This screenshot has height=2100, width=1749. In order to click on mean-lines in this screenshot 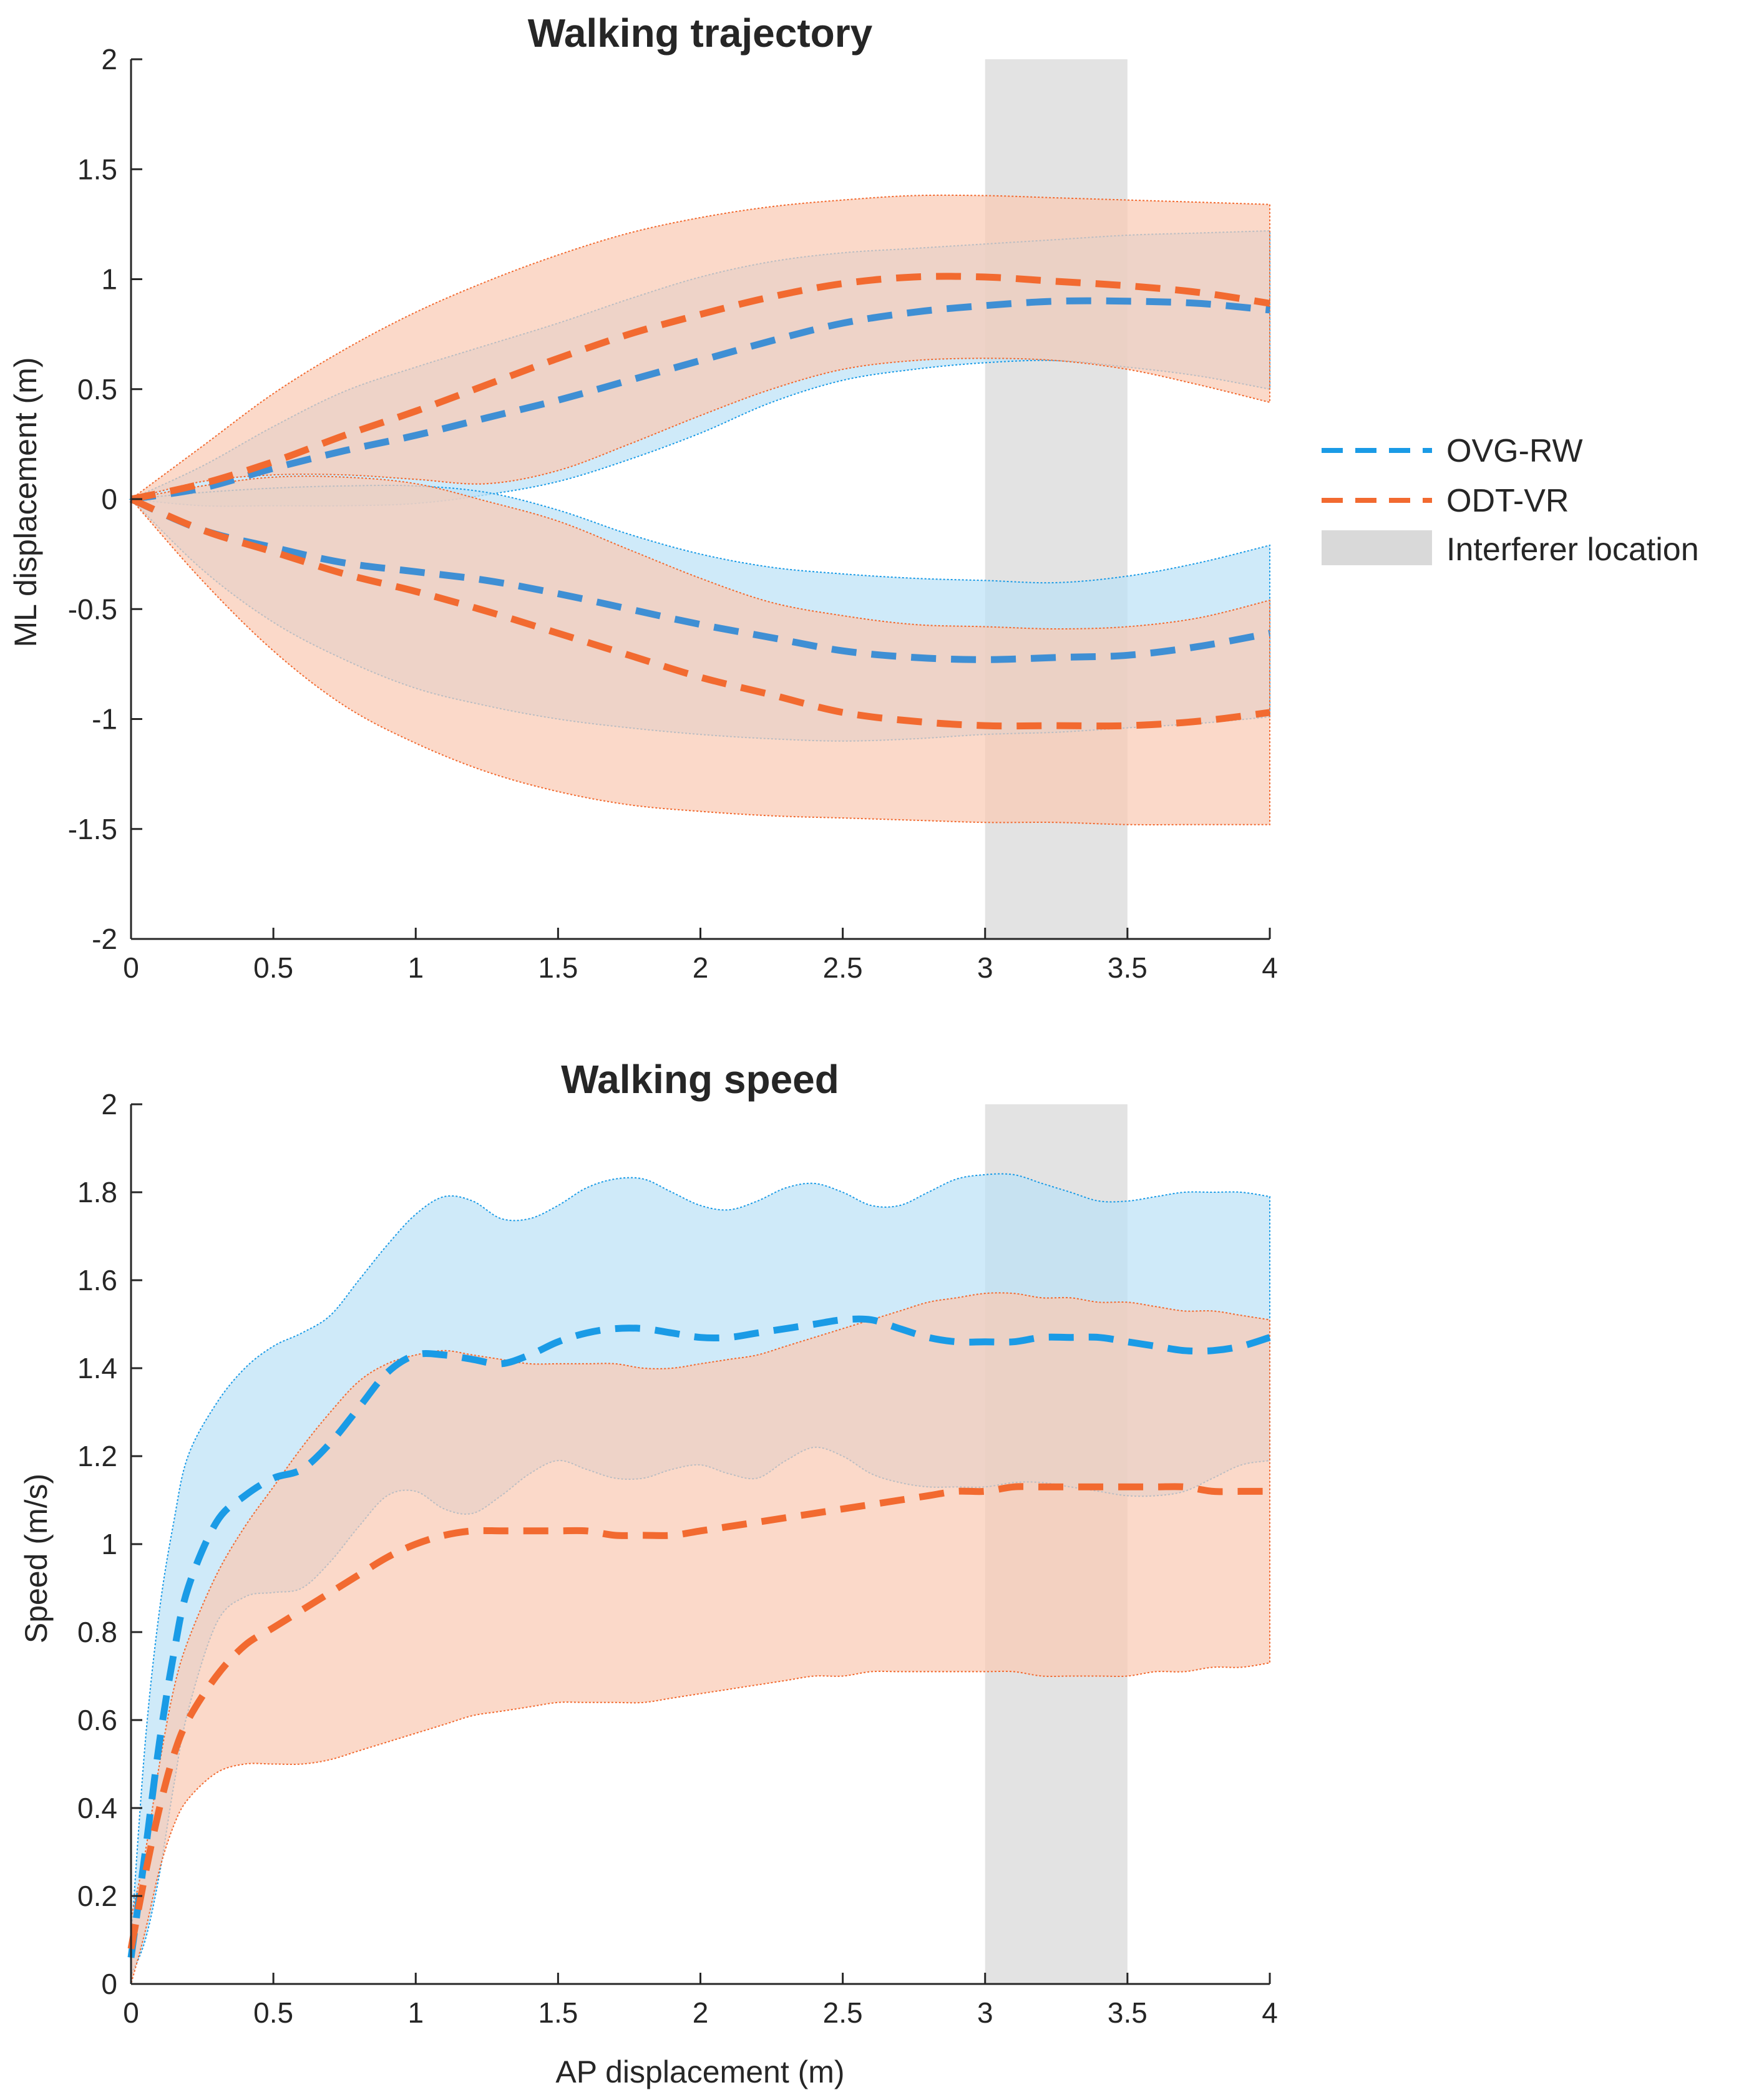, I will do `click(699, 501)`.